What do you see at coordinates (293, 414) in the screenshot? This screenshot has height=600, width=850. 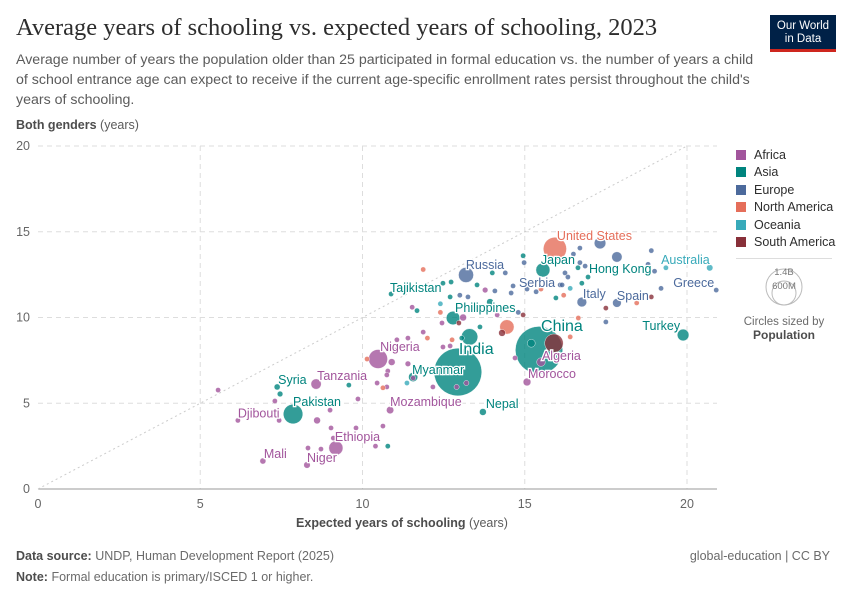 I see `data-point-pakistan` at bounding box center [293, 414].